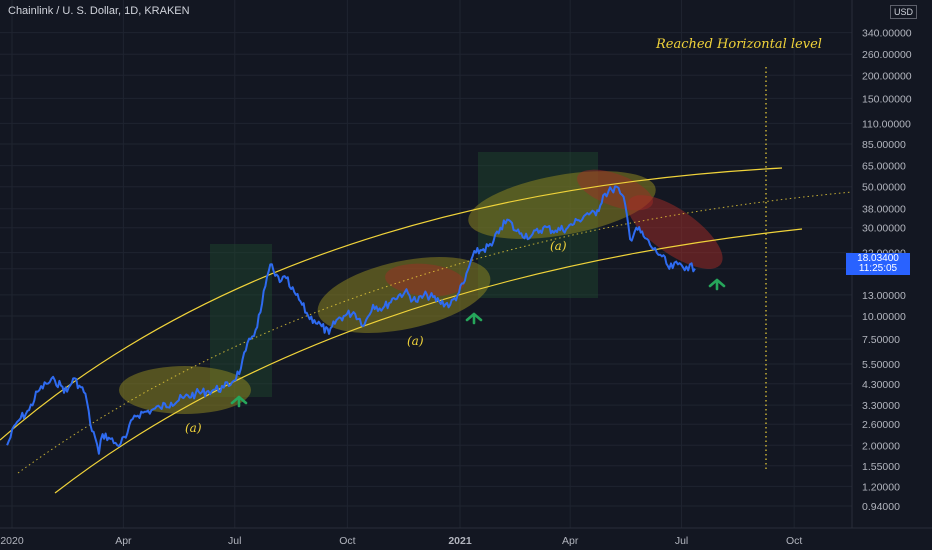 The image size is (932, 550). What do you see at coordinates (881, 406) in the screenshot?
I see `y-tick-label: 3.30000` at bounding box center [881, 406].